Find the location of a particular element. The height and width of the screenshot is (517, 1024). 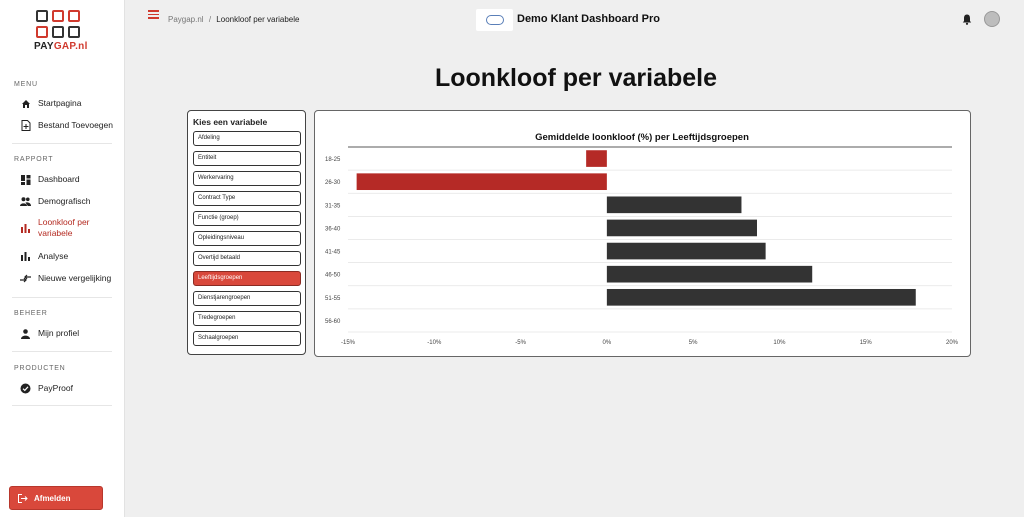

client-logo is located at coordinates (494, 20).